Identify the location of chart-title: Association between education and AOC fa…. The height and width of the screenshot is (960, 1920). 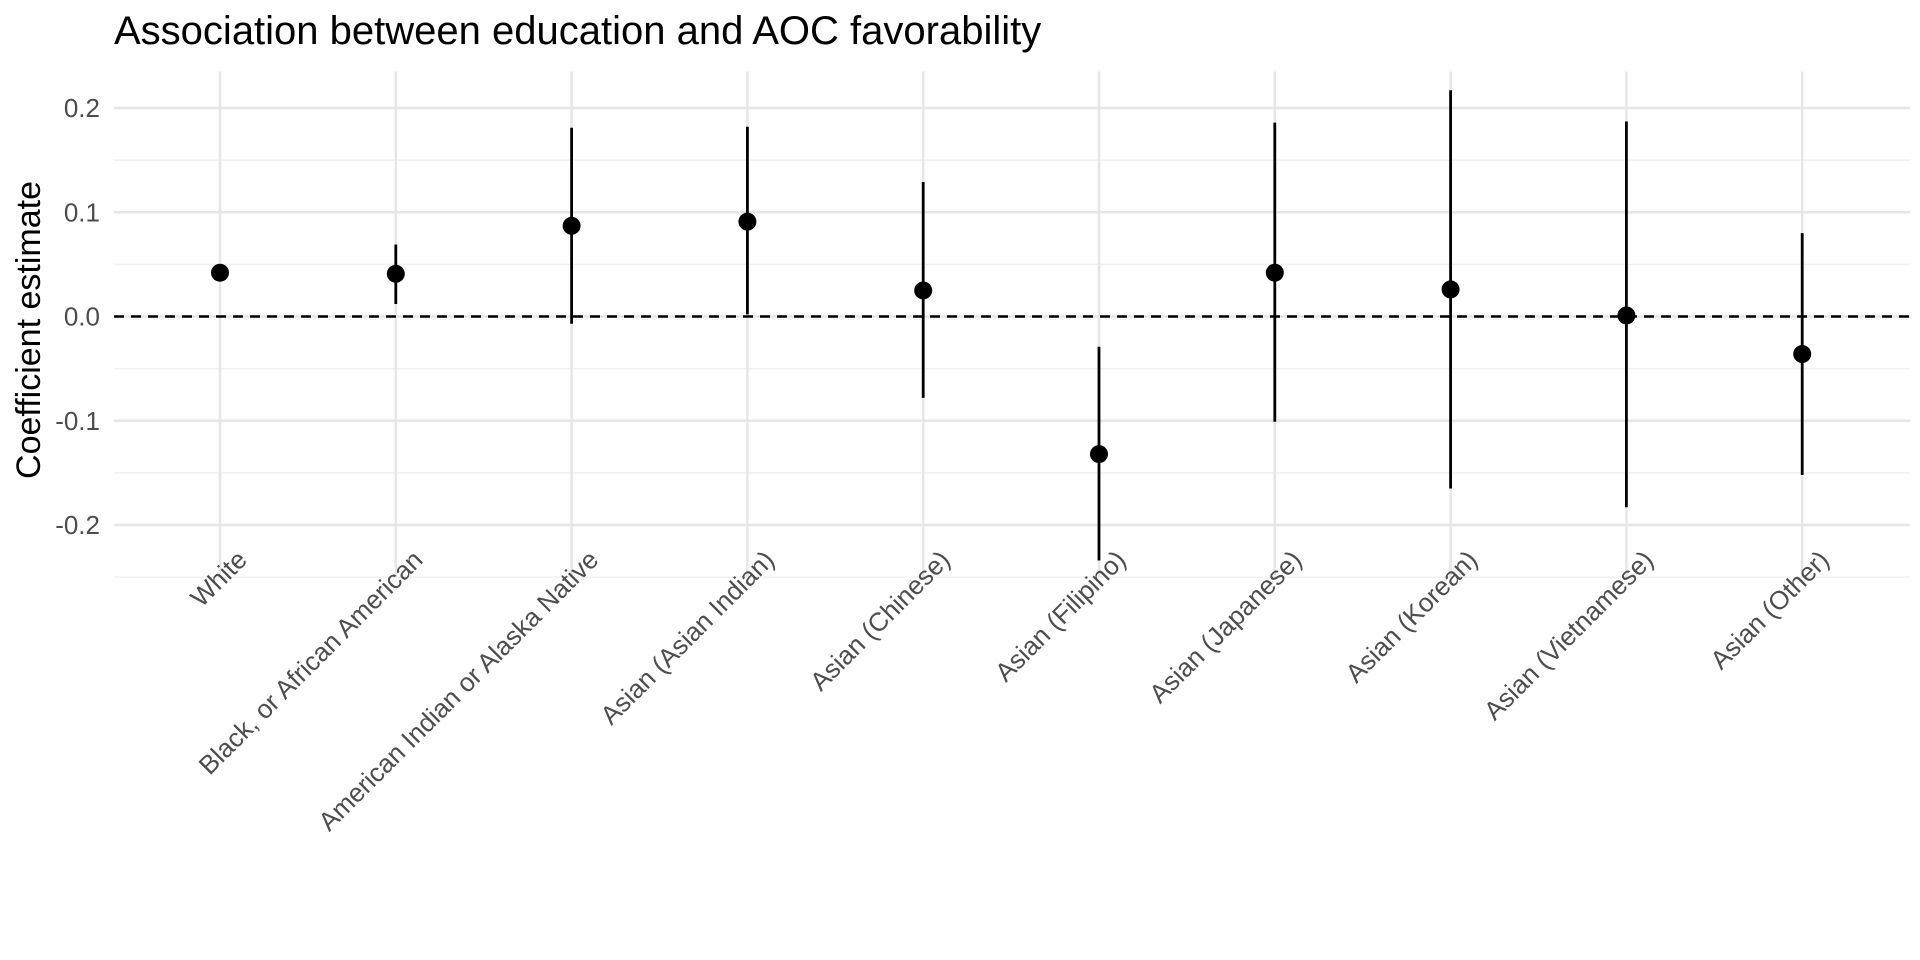
(577, 31).